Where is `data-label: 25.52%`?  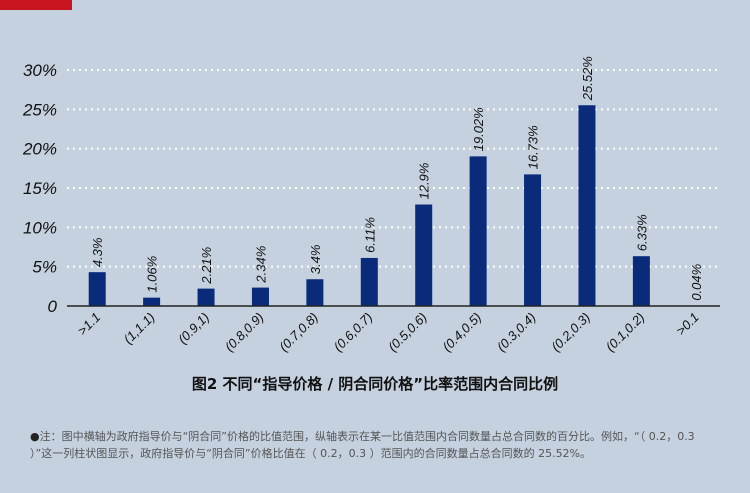
data-label: 25.52% is located at coordinates (587, 78).